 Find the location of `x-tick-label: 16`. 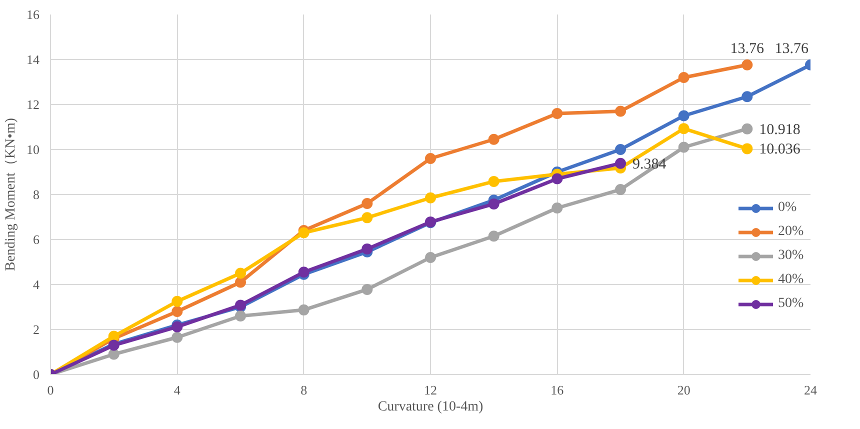

x-tick-label: 16 is located at coordinates (557, 390).